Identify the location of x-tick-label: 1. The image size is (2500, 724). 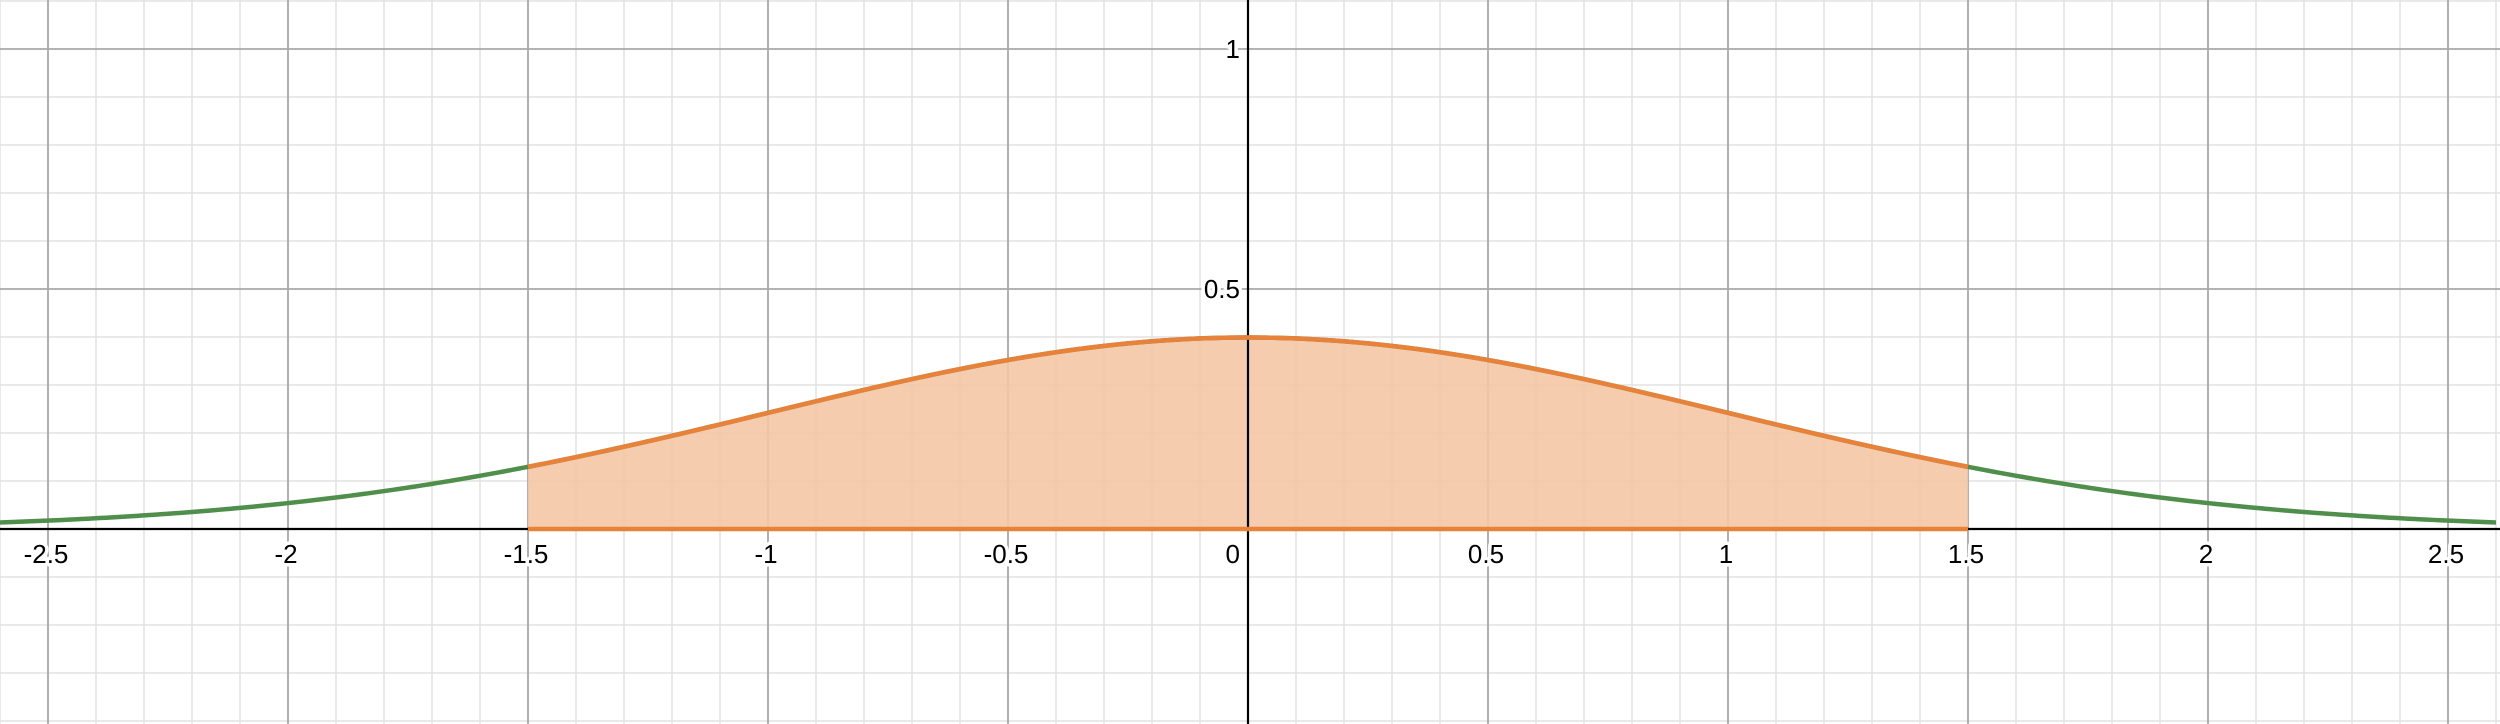
(1726, 554).